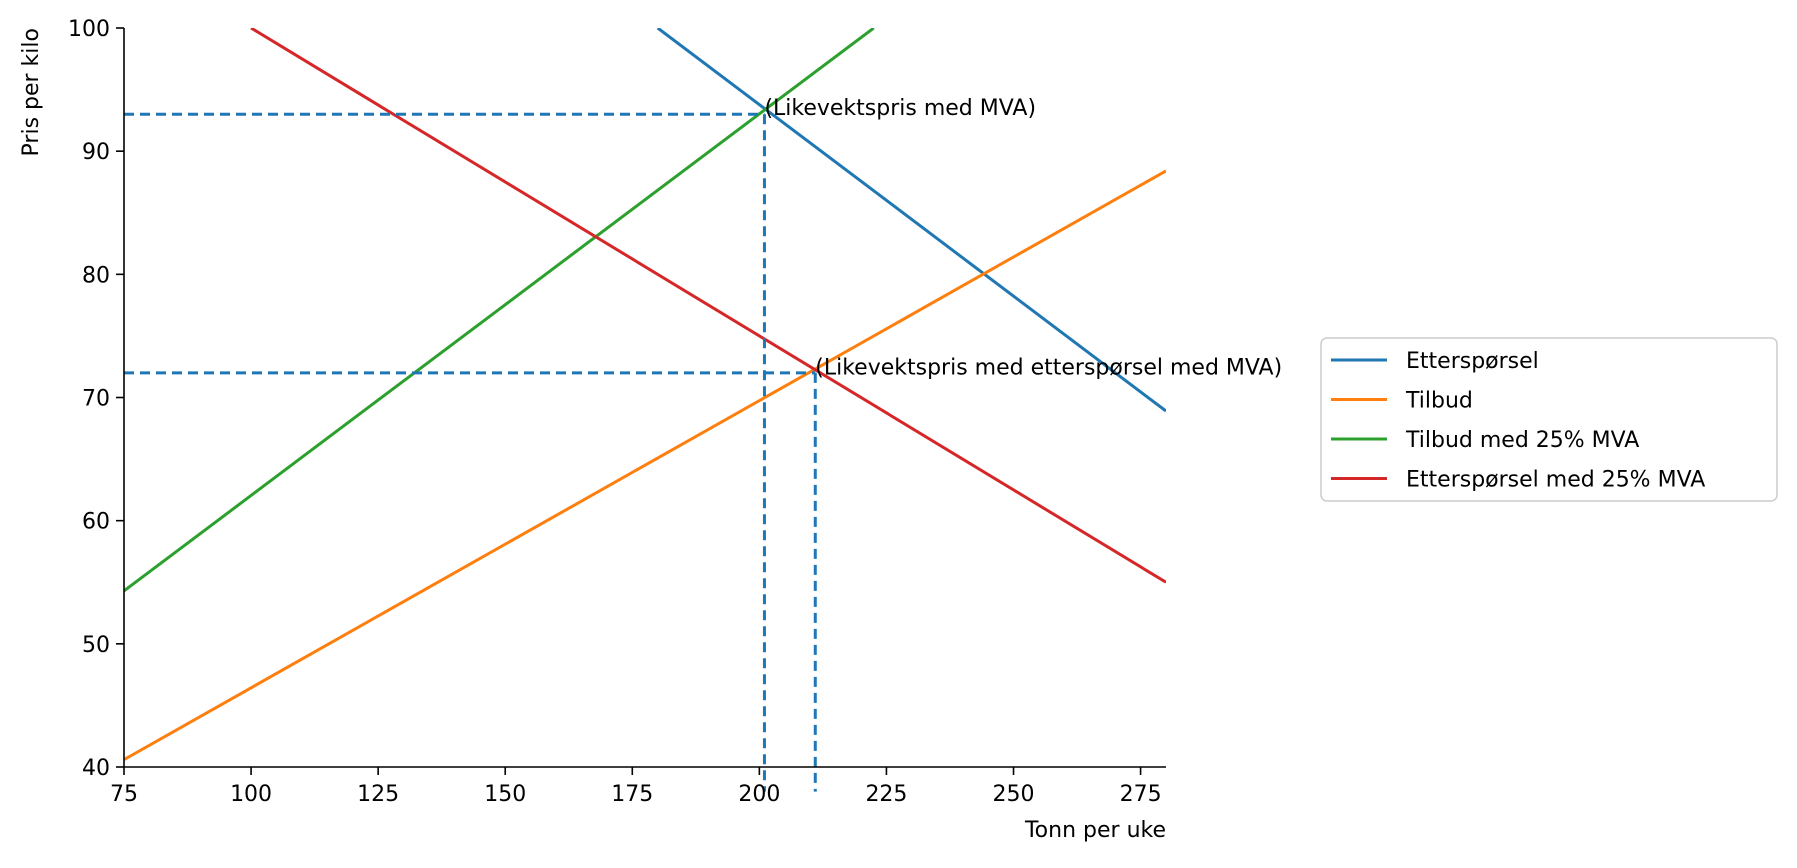  What do you see at coordinates (1014, 794) in the screenshot?
I see `x-tick-label: 250` at bounding box center [1014, 794].